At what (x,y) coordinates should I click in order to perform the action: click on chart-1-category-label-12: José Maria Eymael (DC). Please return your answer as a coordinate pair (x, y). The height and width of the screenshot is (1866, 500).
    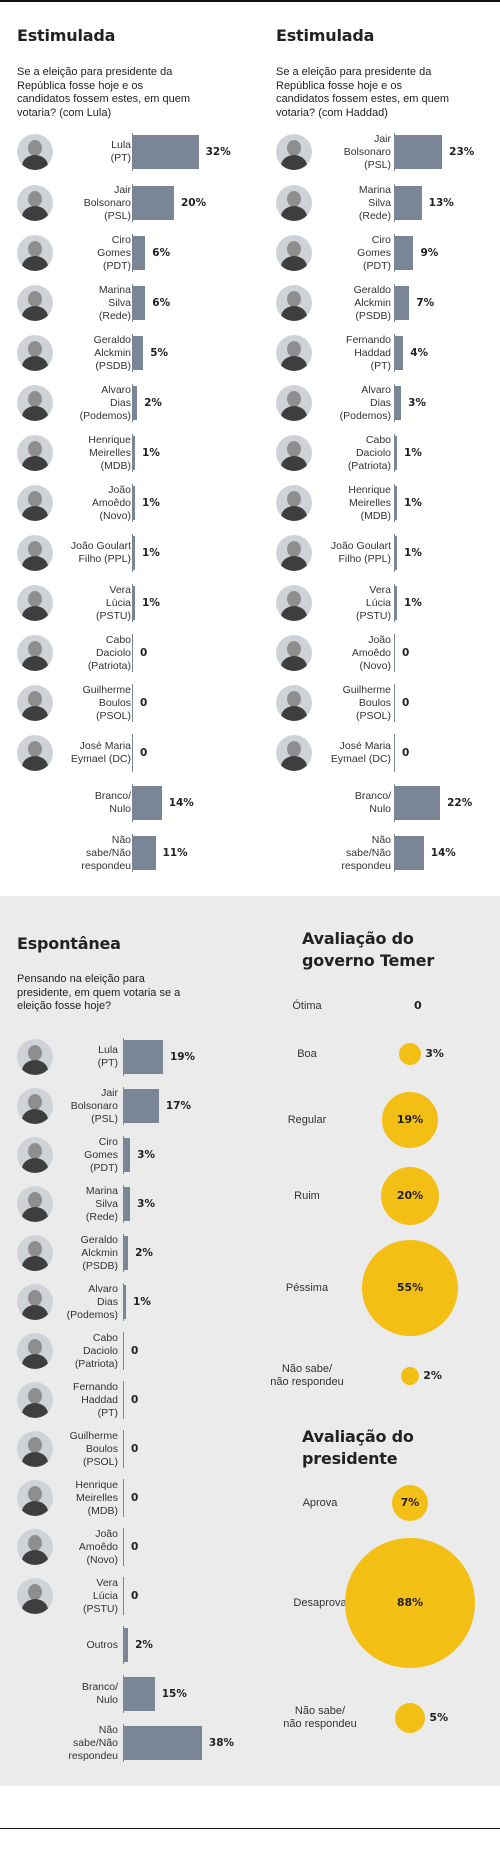
    Looking at the image, I should click on (360, 752).